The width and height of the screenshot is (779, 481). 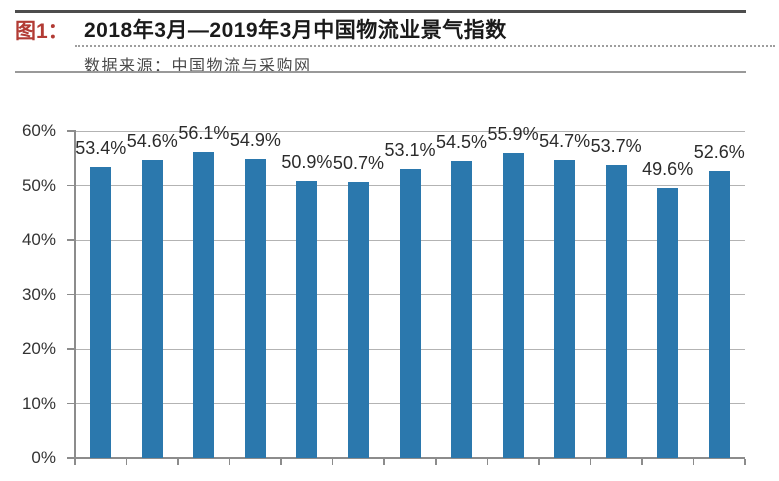 What do you see at coordinates (565, 140) in the screenshot?
I see `bar-value-label: 54.7%` at bounding box center [565, 140].